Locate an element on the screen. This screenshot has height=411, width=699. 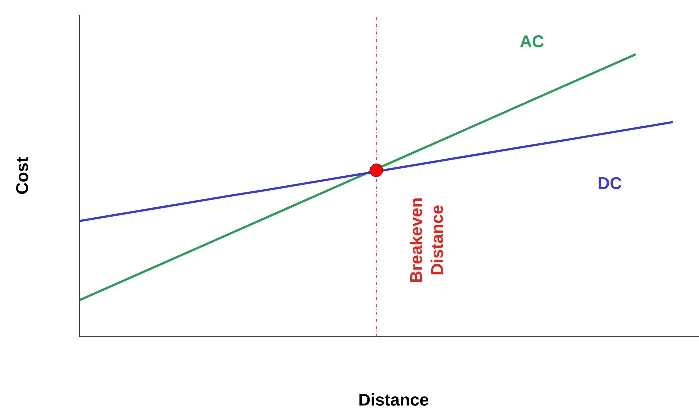
y-axis-title: Cost is located at coordinates (22, 175).